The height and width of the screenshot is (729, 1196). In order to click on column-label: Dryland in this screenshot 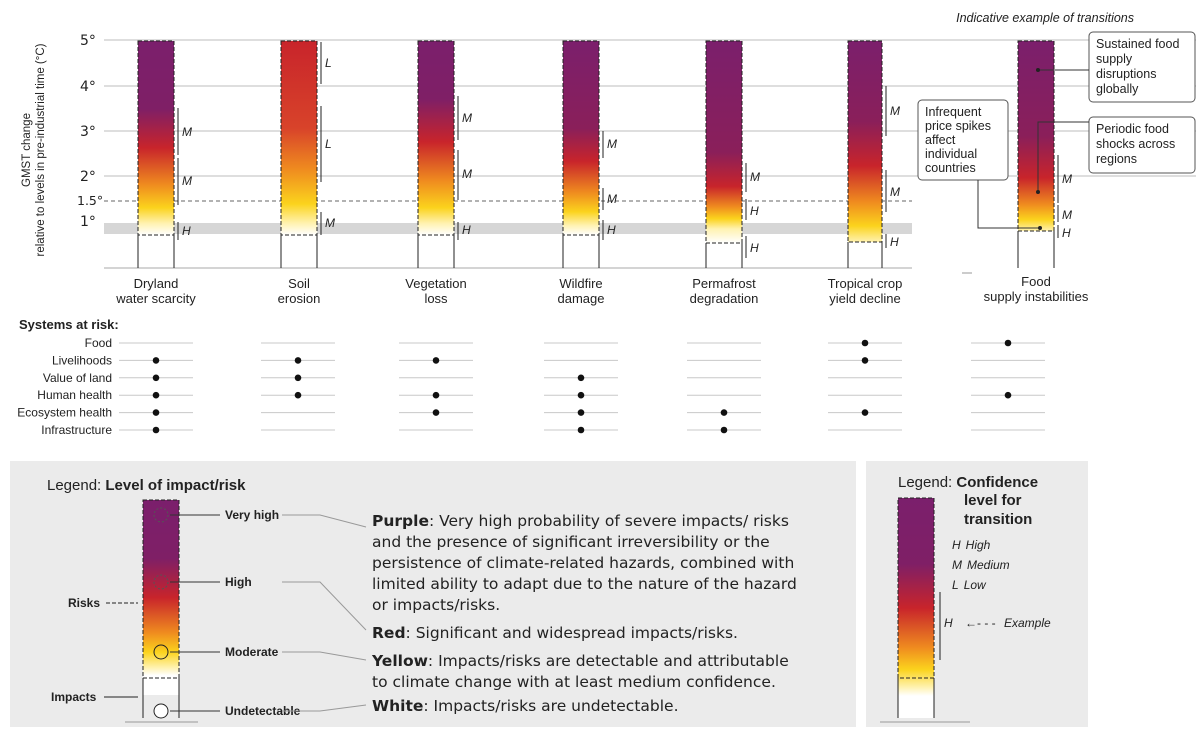, I will do `click(156, 283)`.